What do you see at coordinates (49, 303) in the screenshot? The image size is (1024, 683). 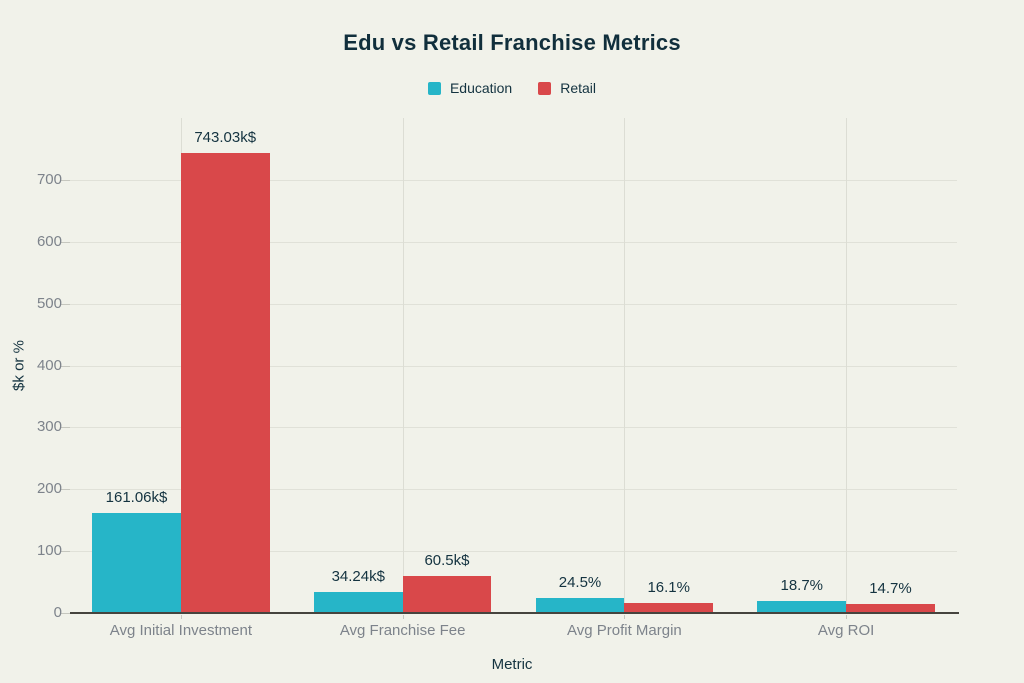 I see `y-tick-label: 500` at bounding box center [49, 303].